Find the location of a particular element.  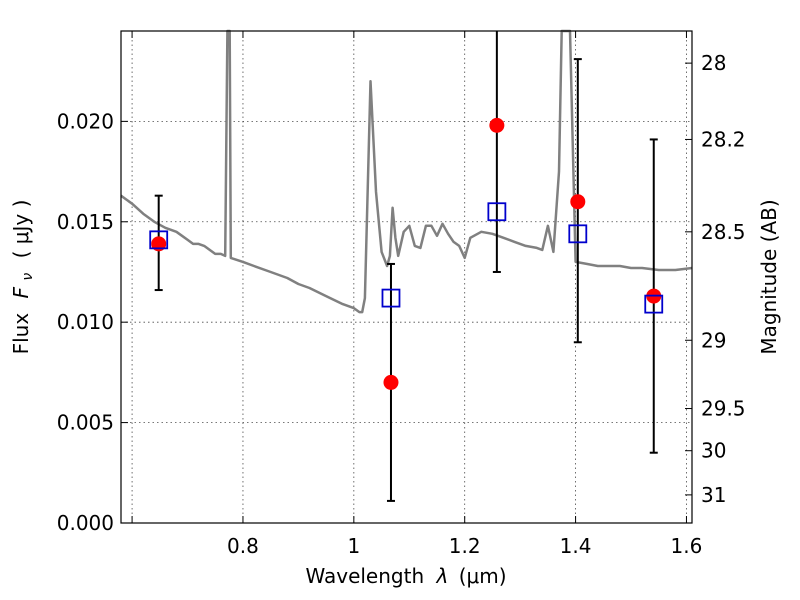

y-axis-title-subscript: ν is located at coordinates (28, 277).